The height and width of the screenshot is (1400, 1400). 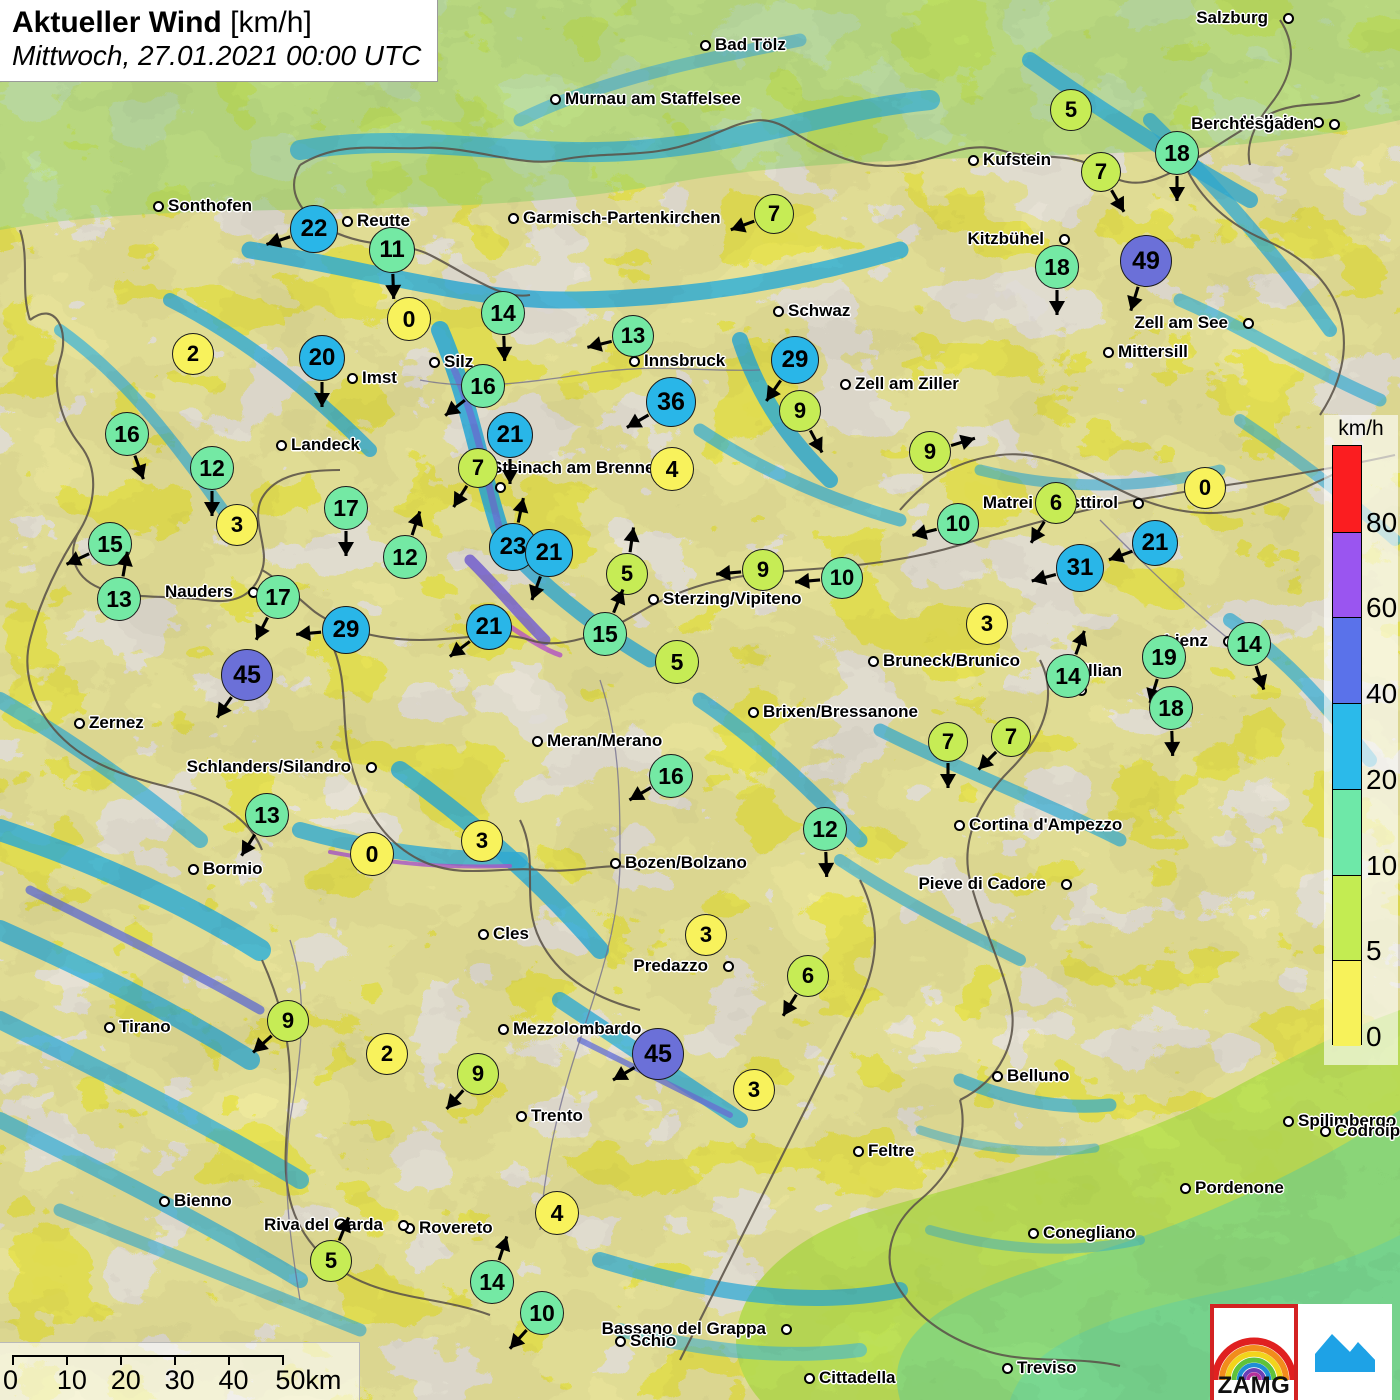 What do you see at coordinates (203, 1200) in the screenshot?
I see `city-label: Bienno` at bounding box center [203, 1200].